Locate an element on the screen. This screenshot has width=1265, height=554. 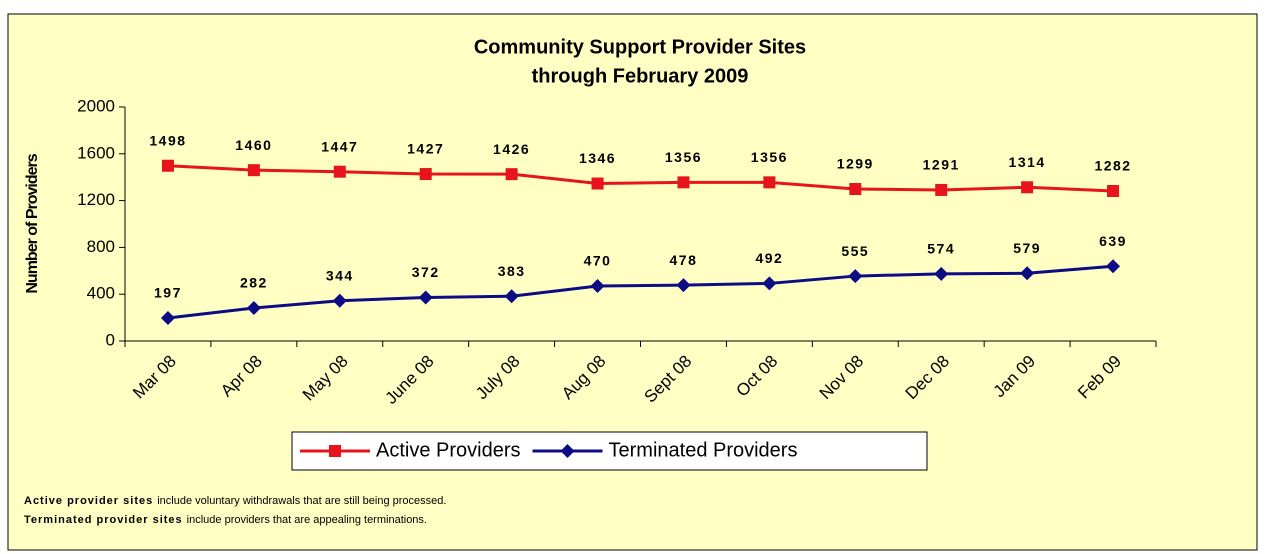
data-label: 1460 is located at coordinates (253, 145).